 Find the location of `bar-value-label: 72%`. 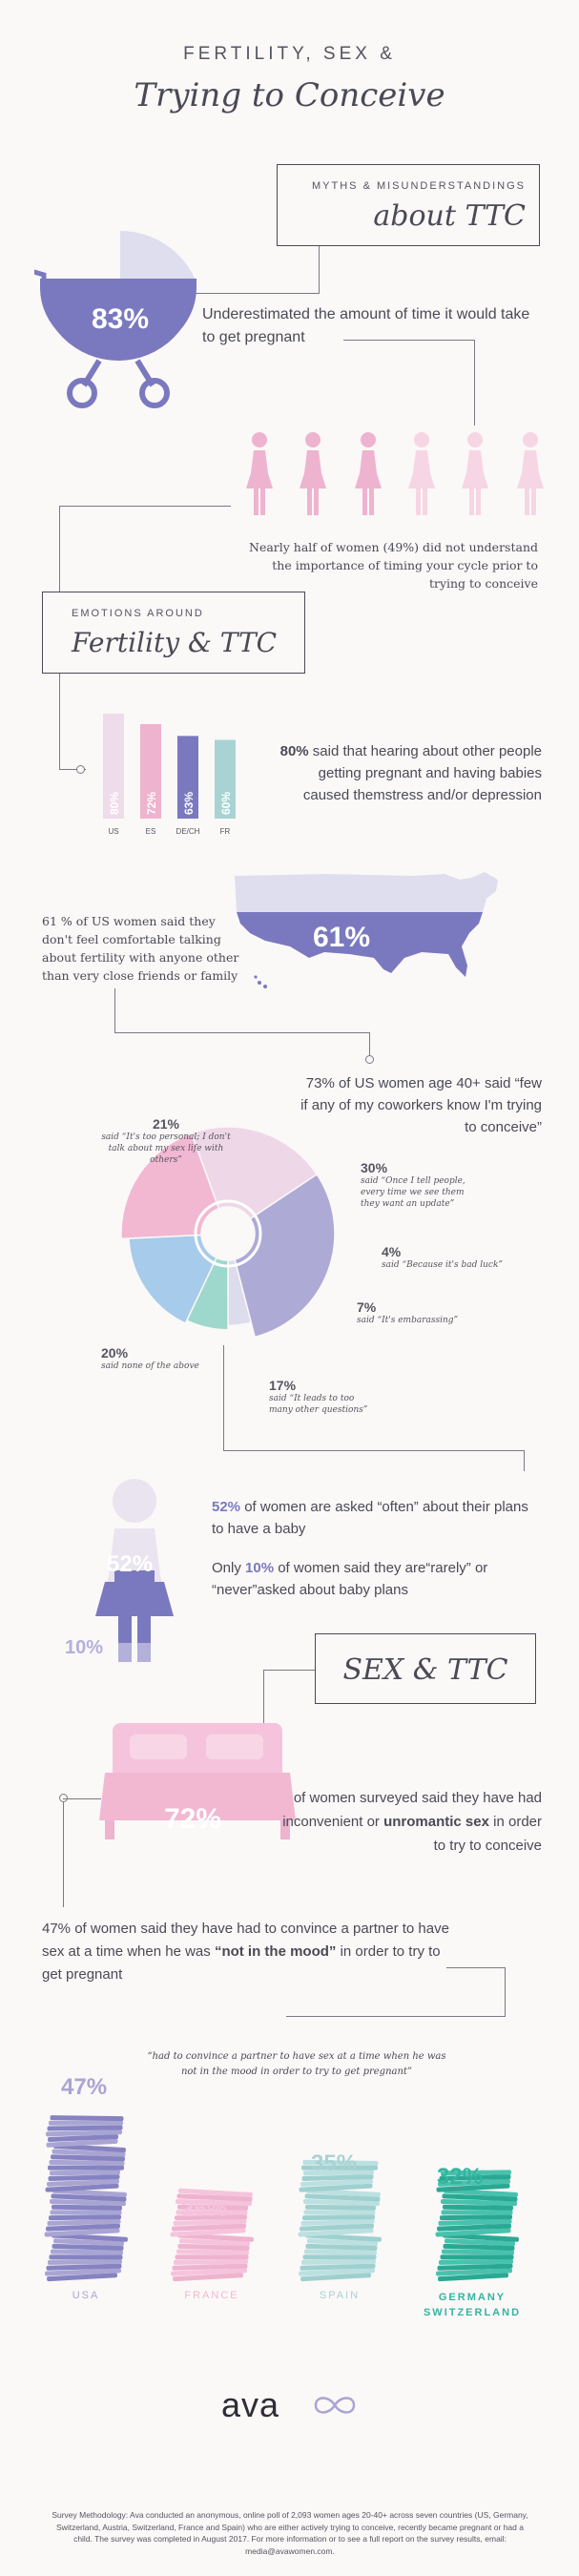

bar-value-label: 72% is located at coordinates (151, 803).